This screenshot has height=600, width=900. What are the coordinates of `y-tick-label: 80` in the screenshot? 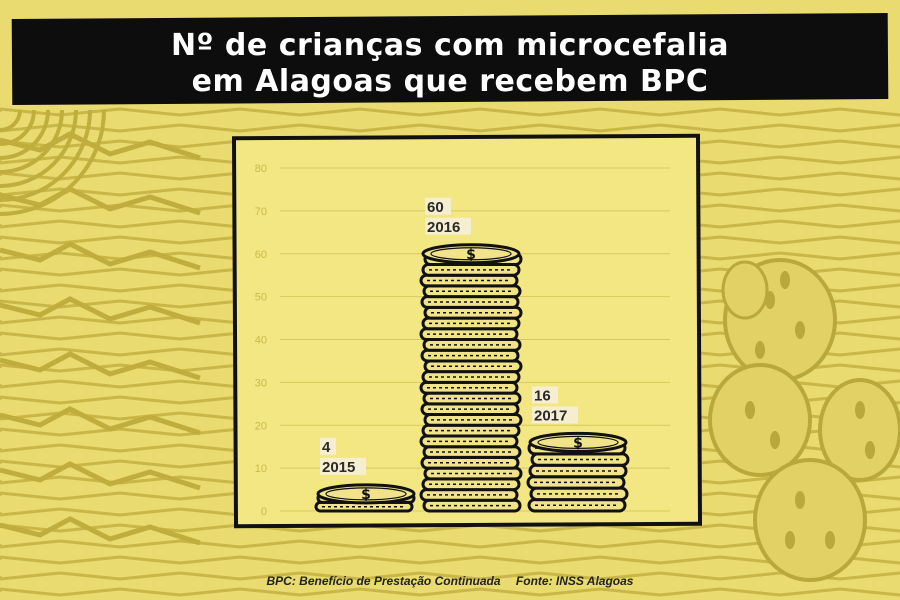 It's located at (261, 169).